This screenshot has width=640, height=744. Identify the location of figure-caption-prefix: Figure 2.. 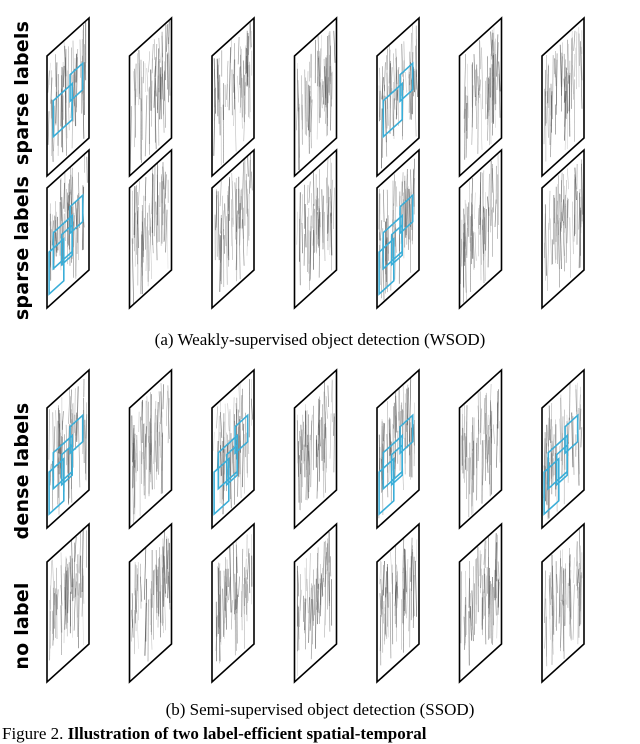
(32, 733).